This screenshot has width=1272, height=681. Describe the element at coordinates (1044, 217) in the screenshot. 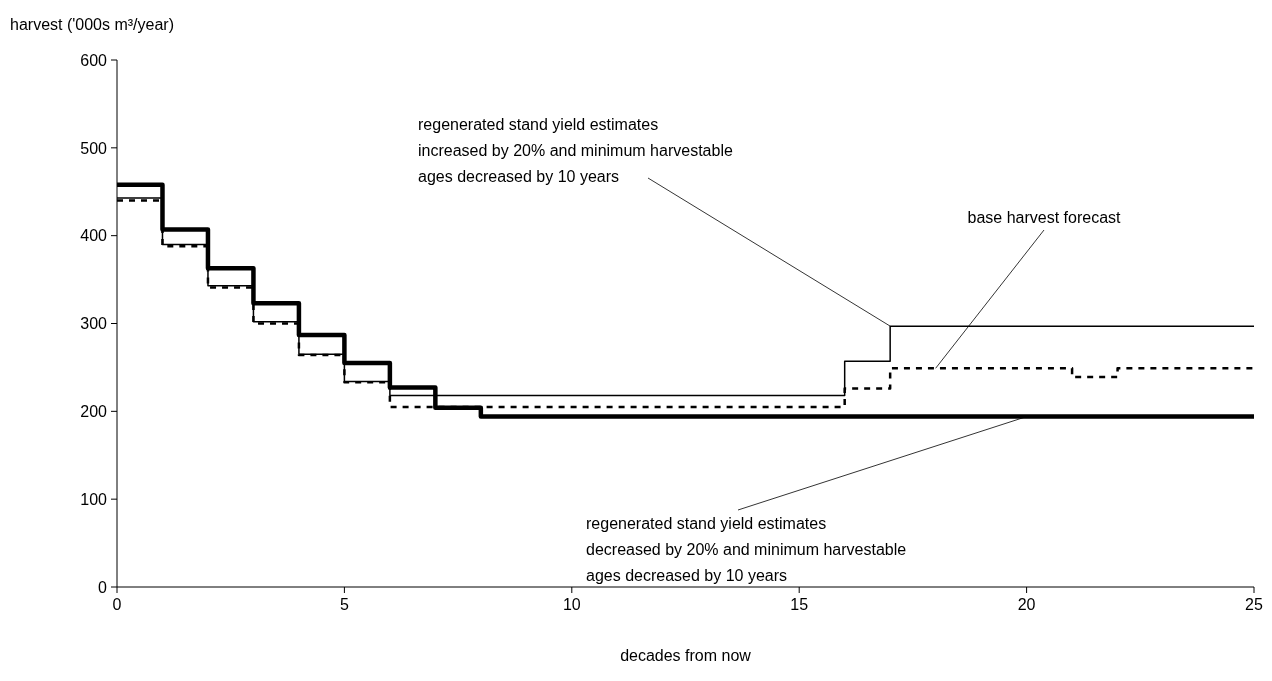

I see `annotation: base harvest forecast` at that location.